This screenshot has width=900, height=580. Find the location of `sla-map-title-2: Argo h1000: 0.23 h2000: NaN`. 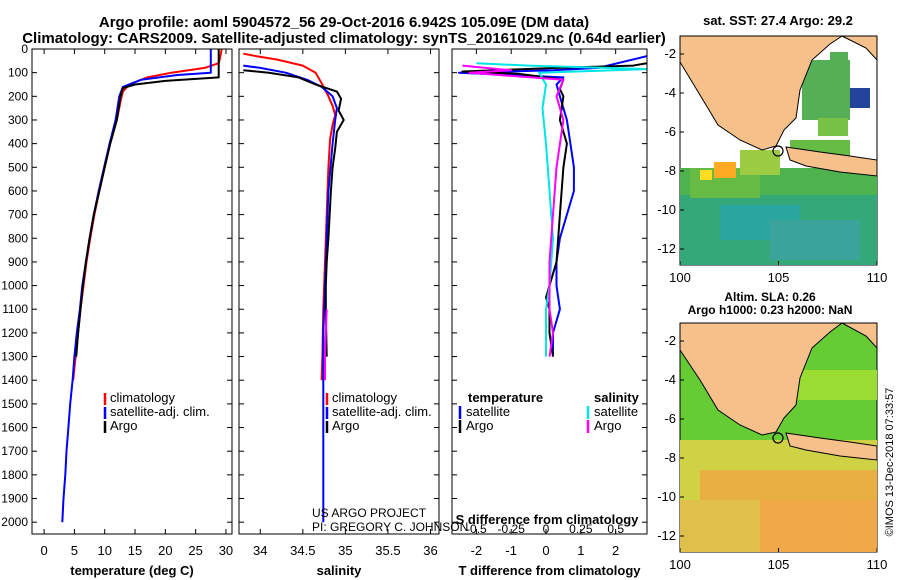

sla-map-title-2: Argo h1000: 0.23 h2000: NaN is located at coordinates (770, 310).